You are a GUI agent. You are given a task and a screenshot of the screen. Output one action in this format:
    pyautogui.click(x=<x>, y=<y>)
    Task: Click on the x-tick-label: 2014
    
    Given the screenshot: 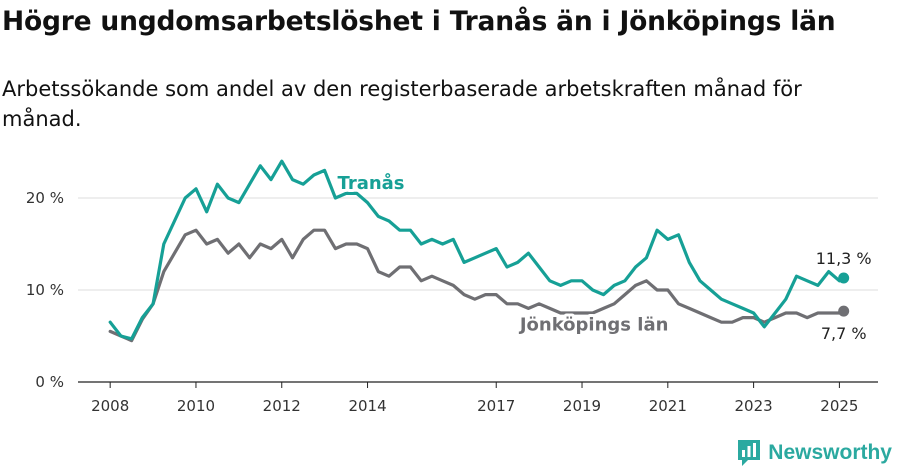 What is the action you would take?
    pyautogui.click(x=367, y=406)
    